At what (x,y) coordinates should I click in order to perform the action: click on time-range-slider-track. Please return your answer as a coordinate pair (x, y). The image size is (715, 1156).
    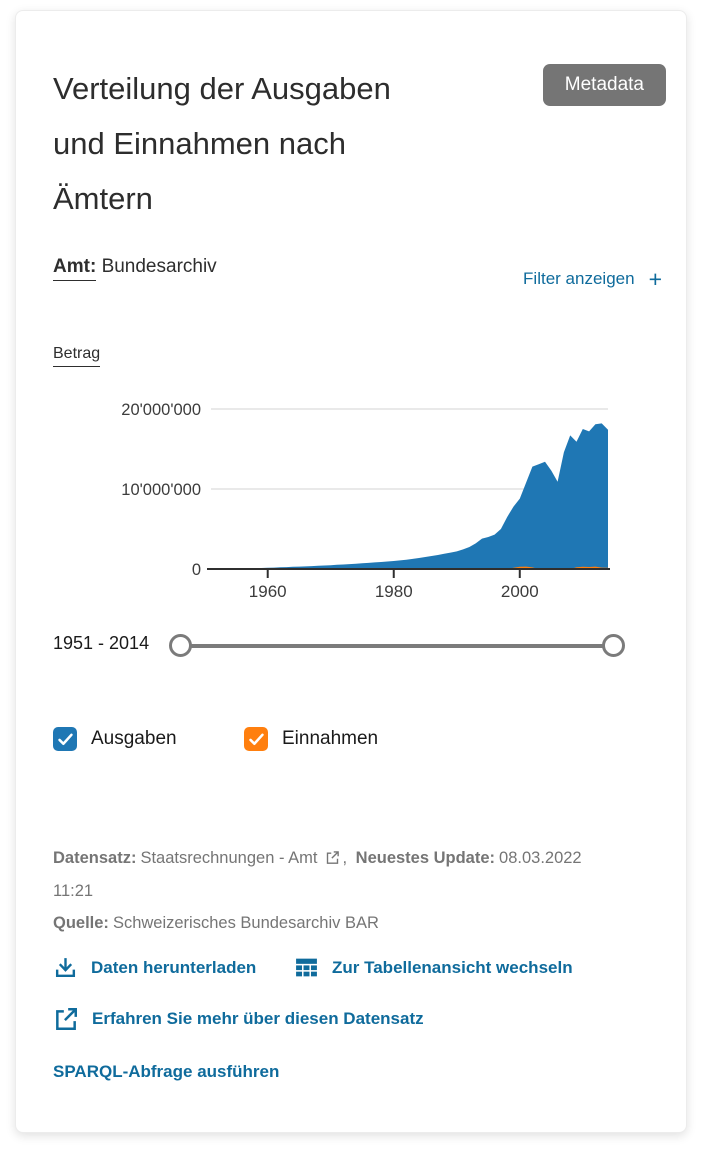
    Looking at the image, I should click on (397, 646).